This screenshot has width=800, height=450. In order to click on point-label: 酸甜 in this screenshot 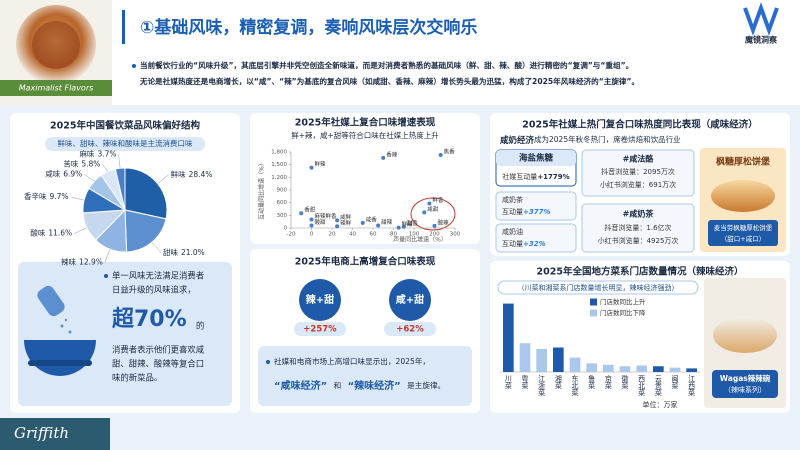, I will do `click(321, 222)`.